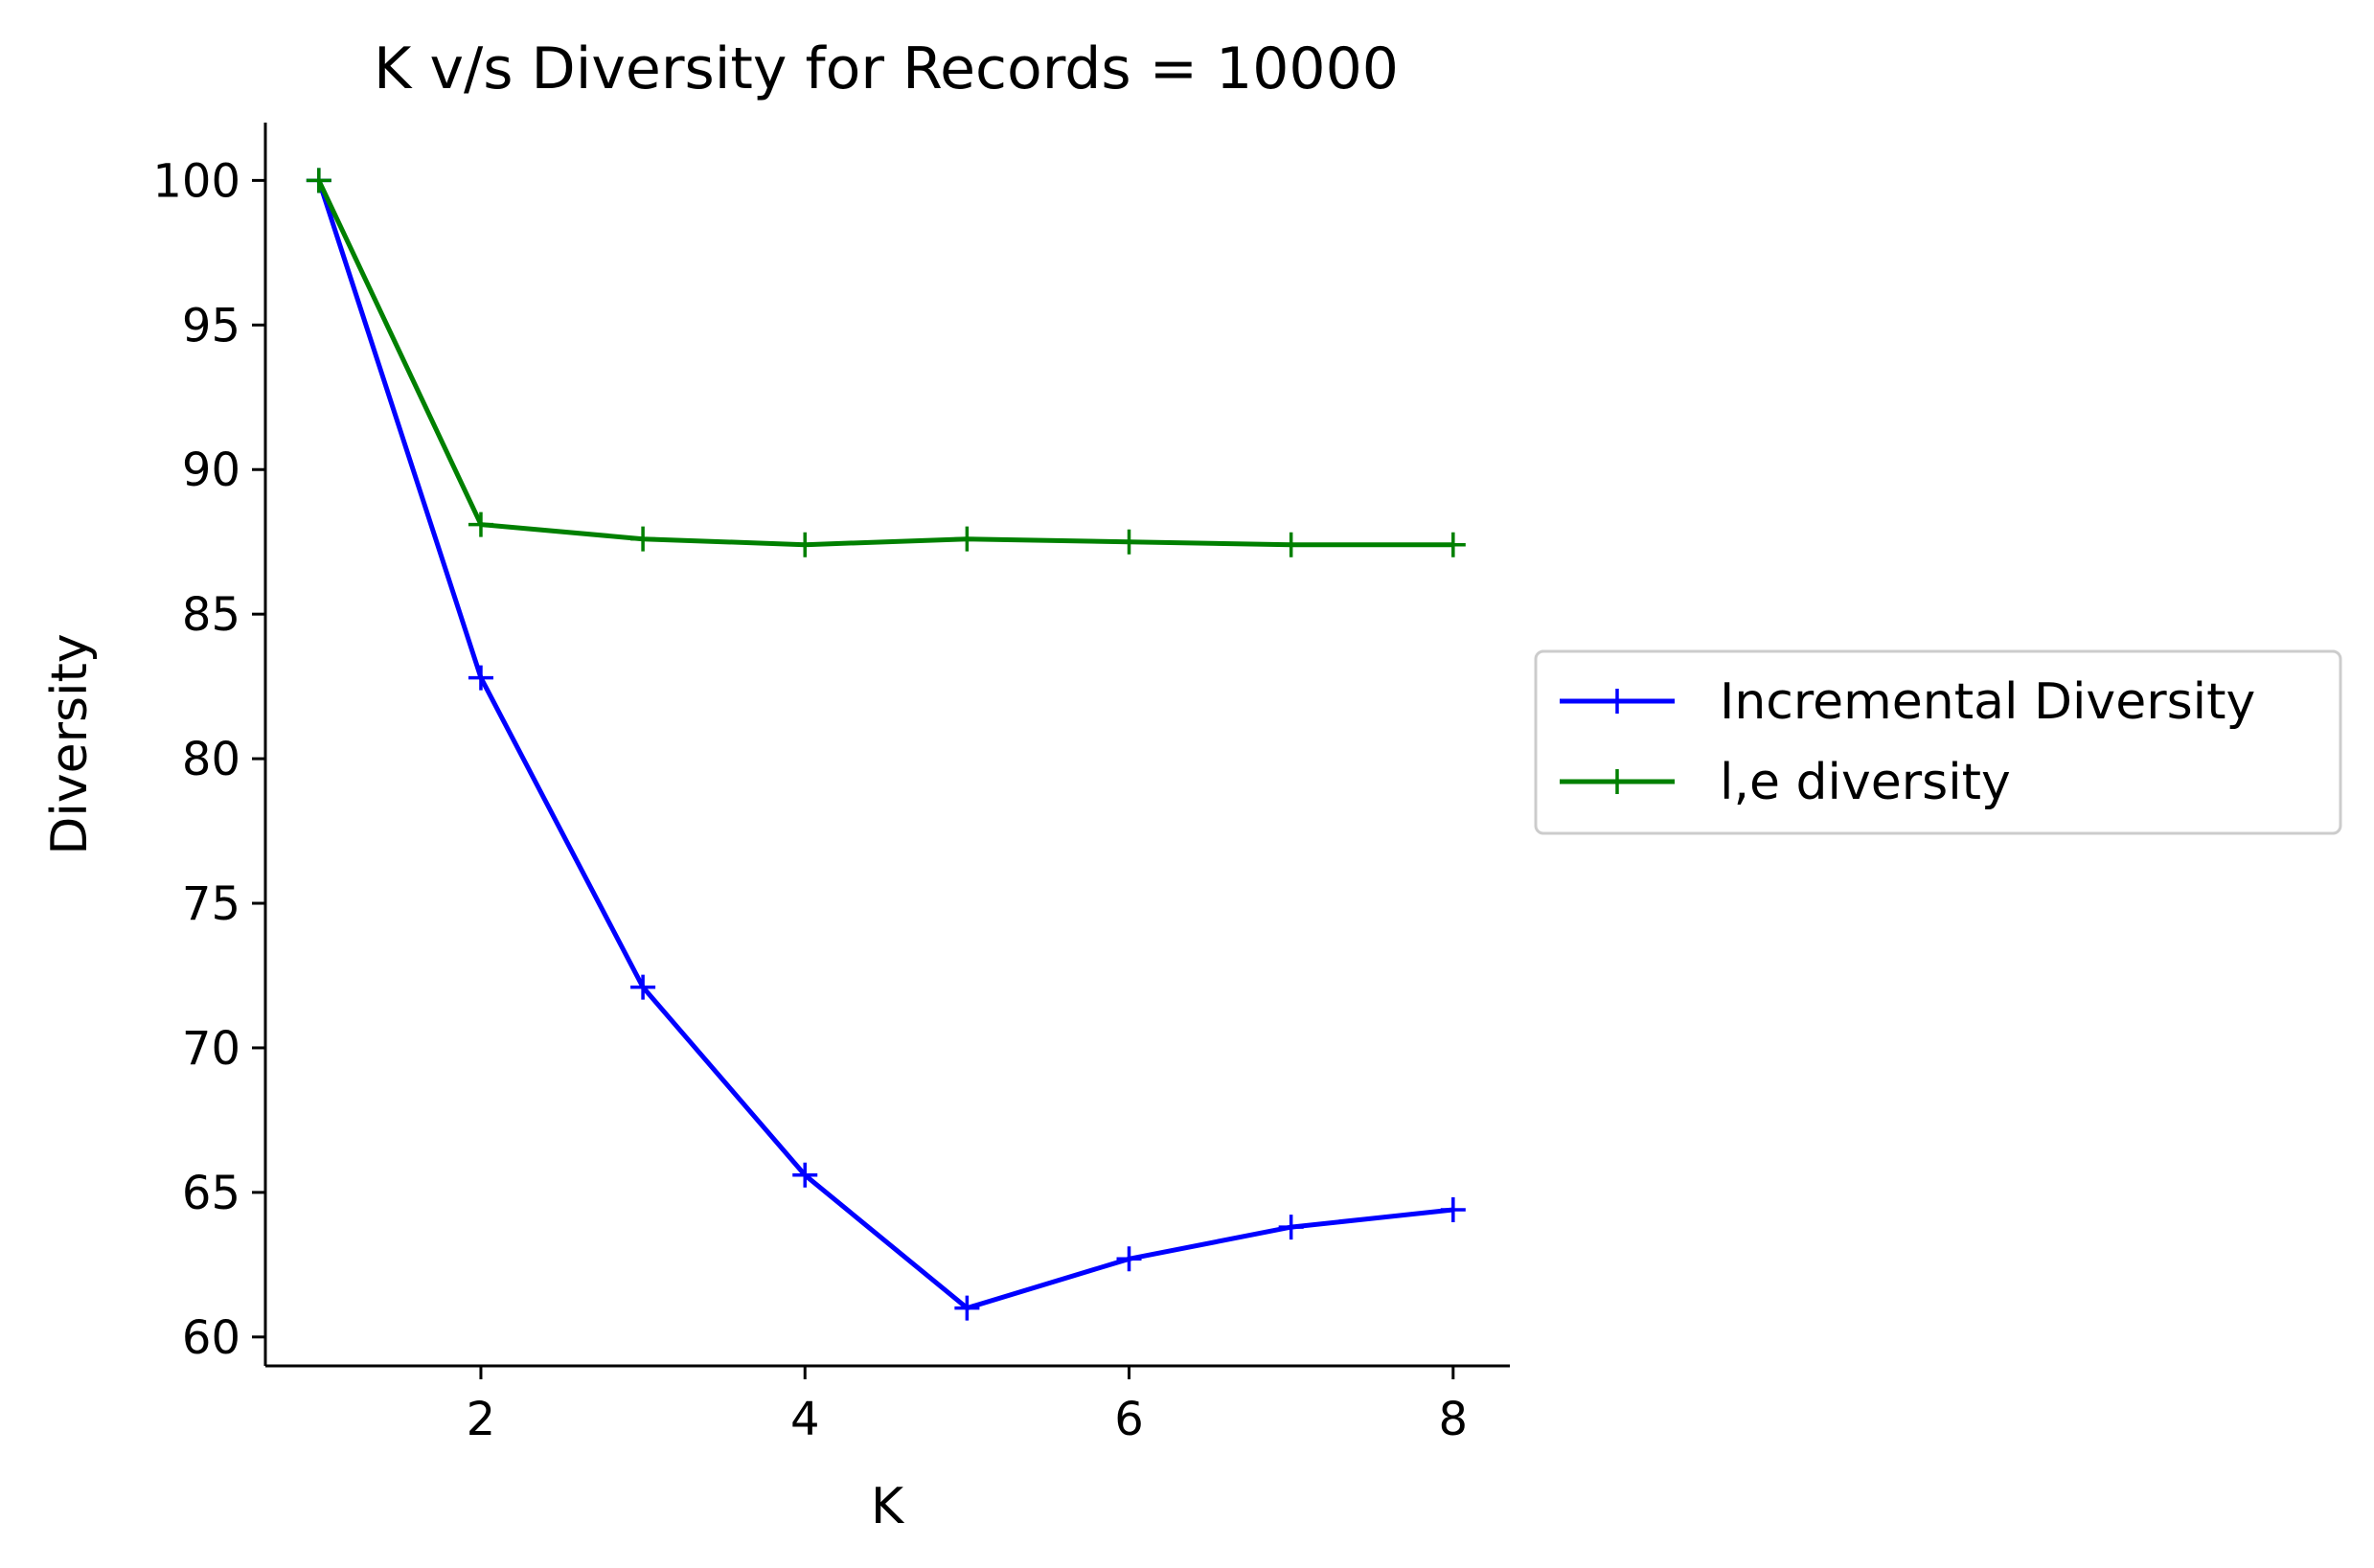 The image size is (2374, 1568). What do you see at coordinates (886, 68) in the screenshot?
I see `chart-title: K v/s Diversity for Records = 10000` at bounding box center [886, 68].